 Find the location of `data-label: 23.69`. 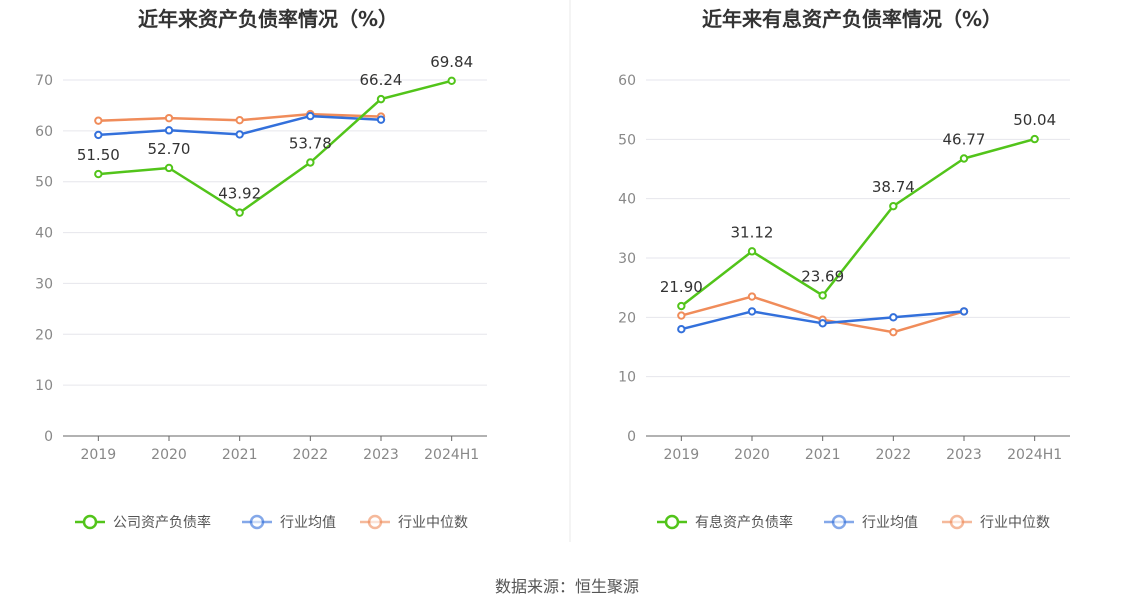

data-label: 23.69 is located at coordinates (822, 276).